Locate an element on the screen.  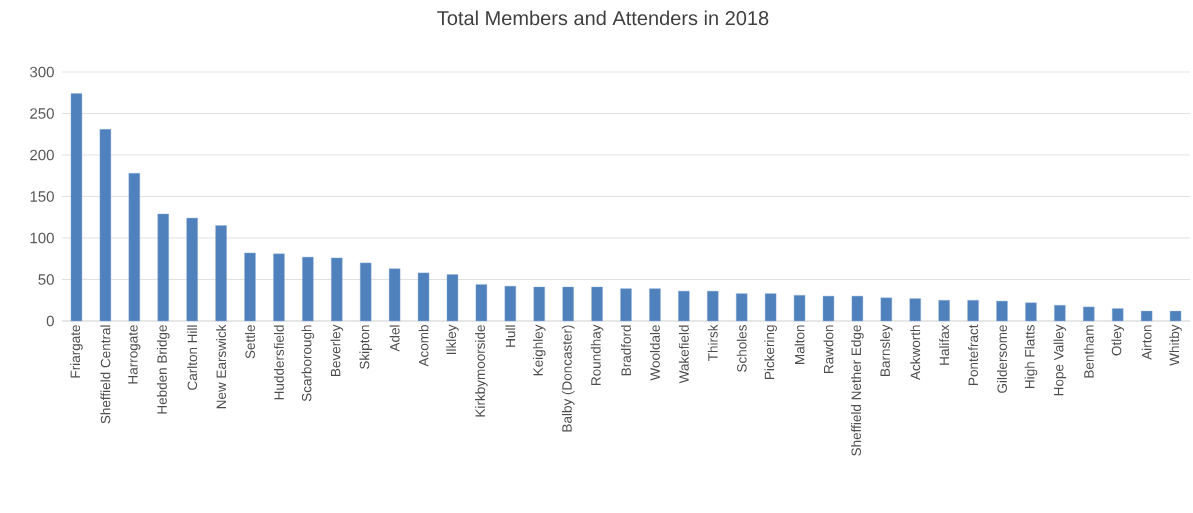
x-tick-label: Scholes is located at coordinates (741, 348).